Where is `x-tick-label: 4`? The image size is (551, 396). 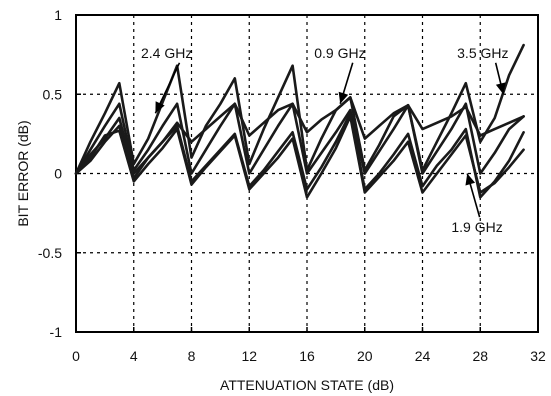
x-tick-label: 4 is located at coordinates (134, 356).